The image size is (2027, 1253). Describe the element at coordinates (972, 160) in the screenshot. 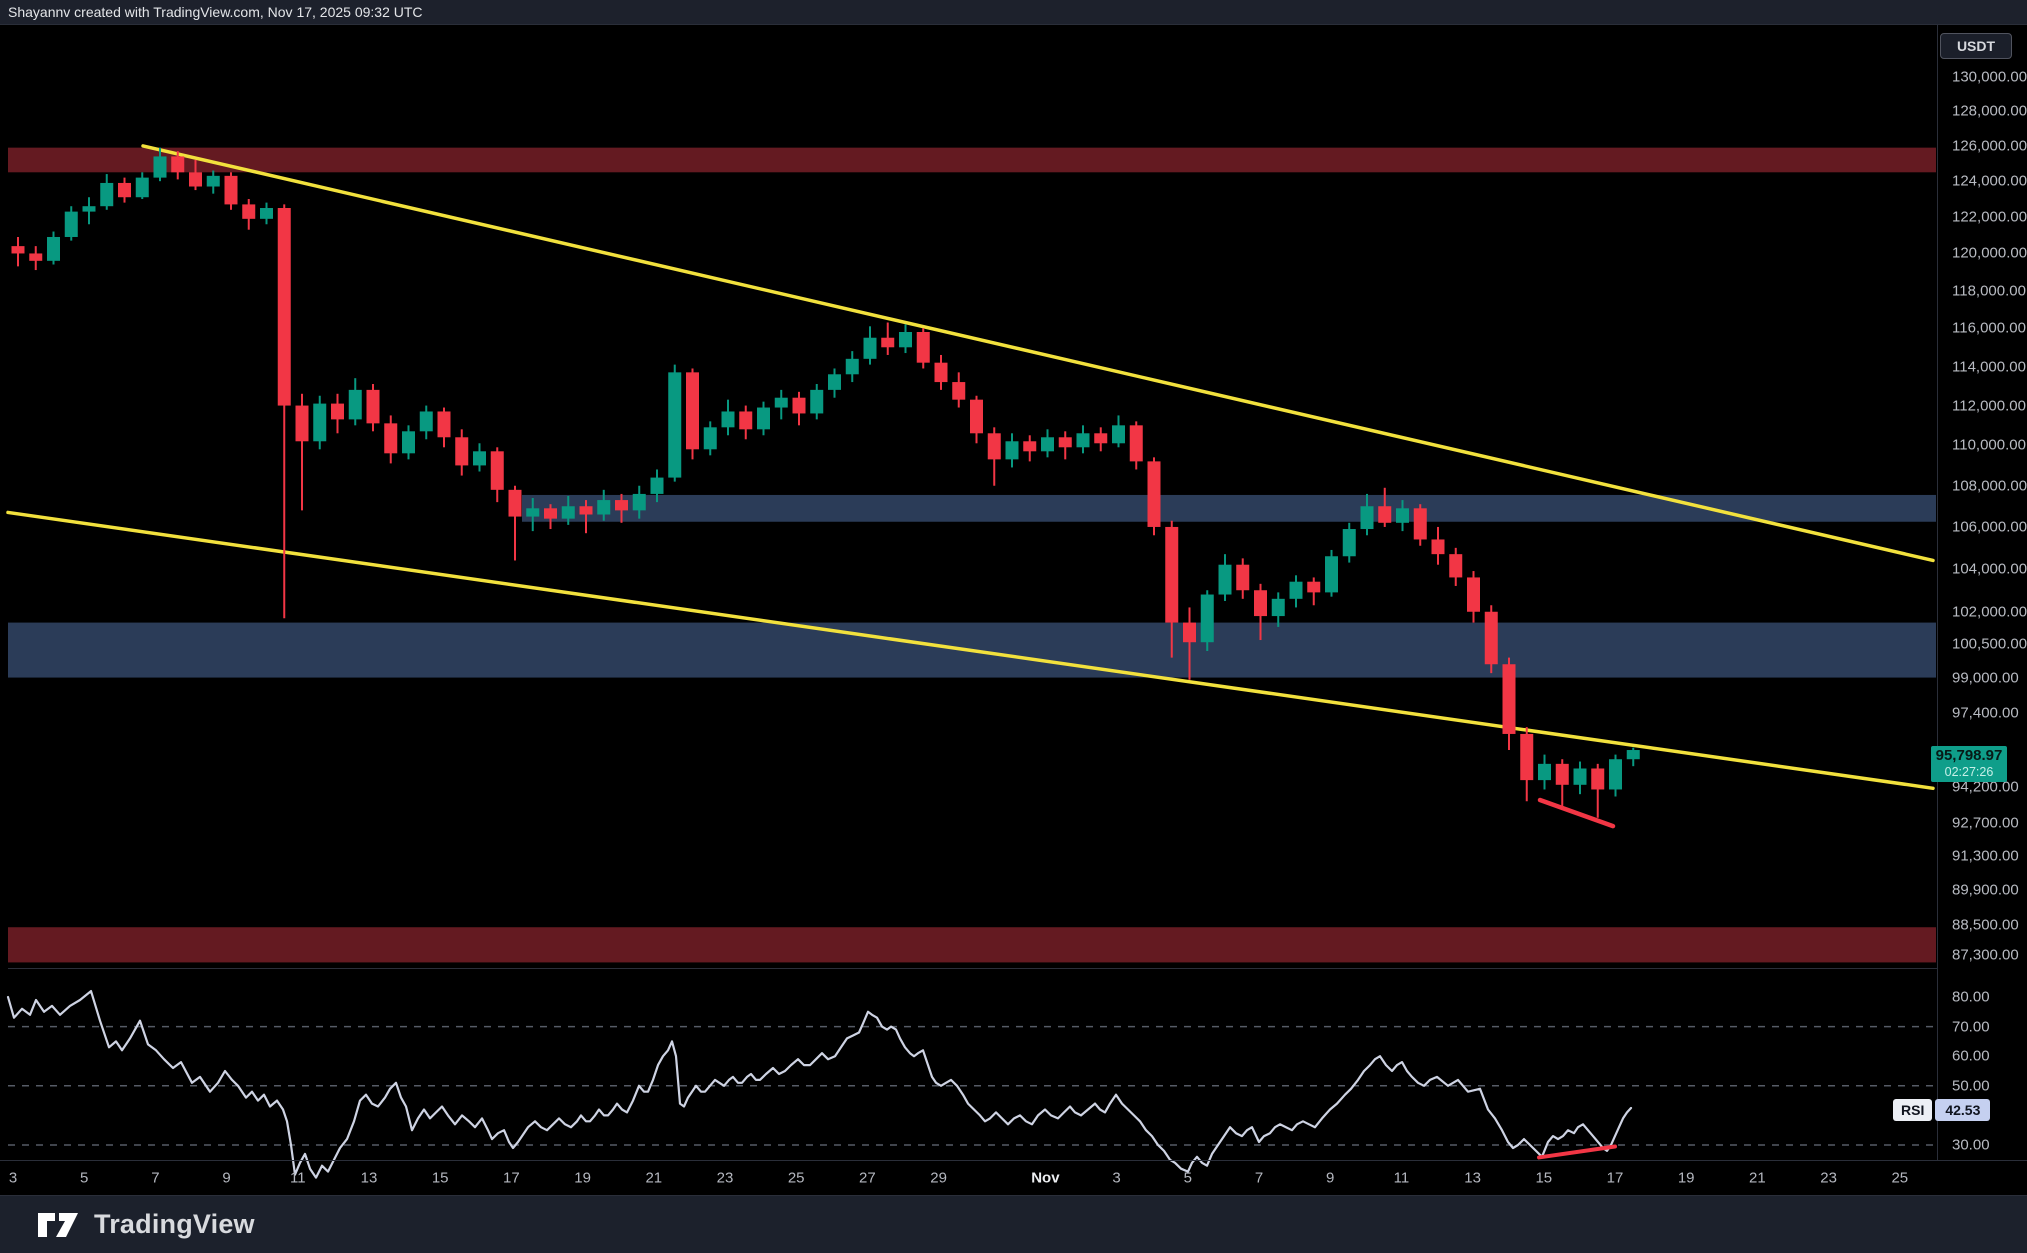

I see `zone-resistance-upper` at that location.